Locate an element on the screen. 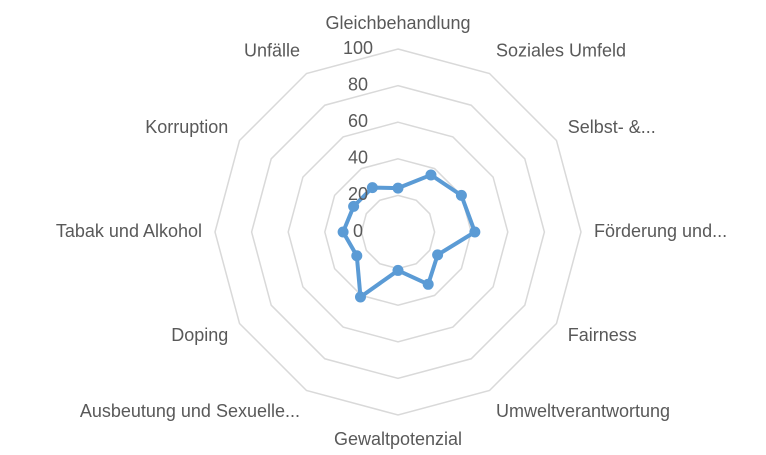  tick-label: 20 is located at coordinates (358, 194).